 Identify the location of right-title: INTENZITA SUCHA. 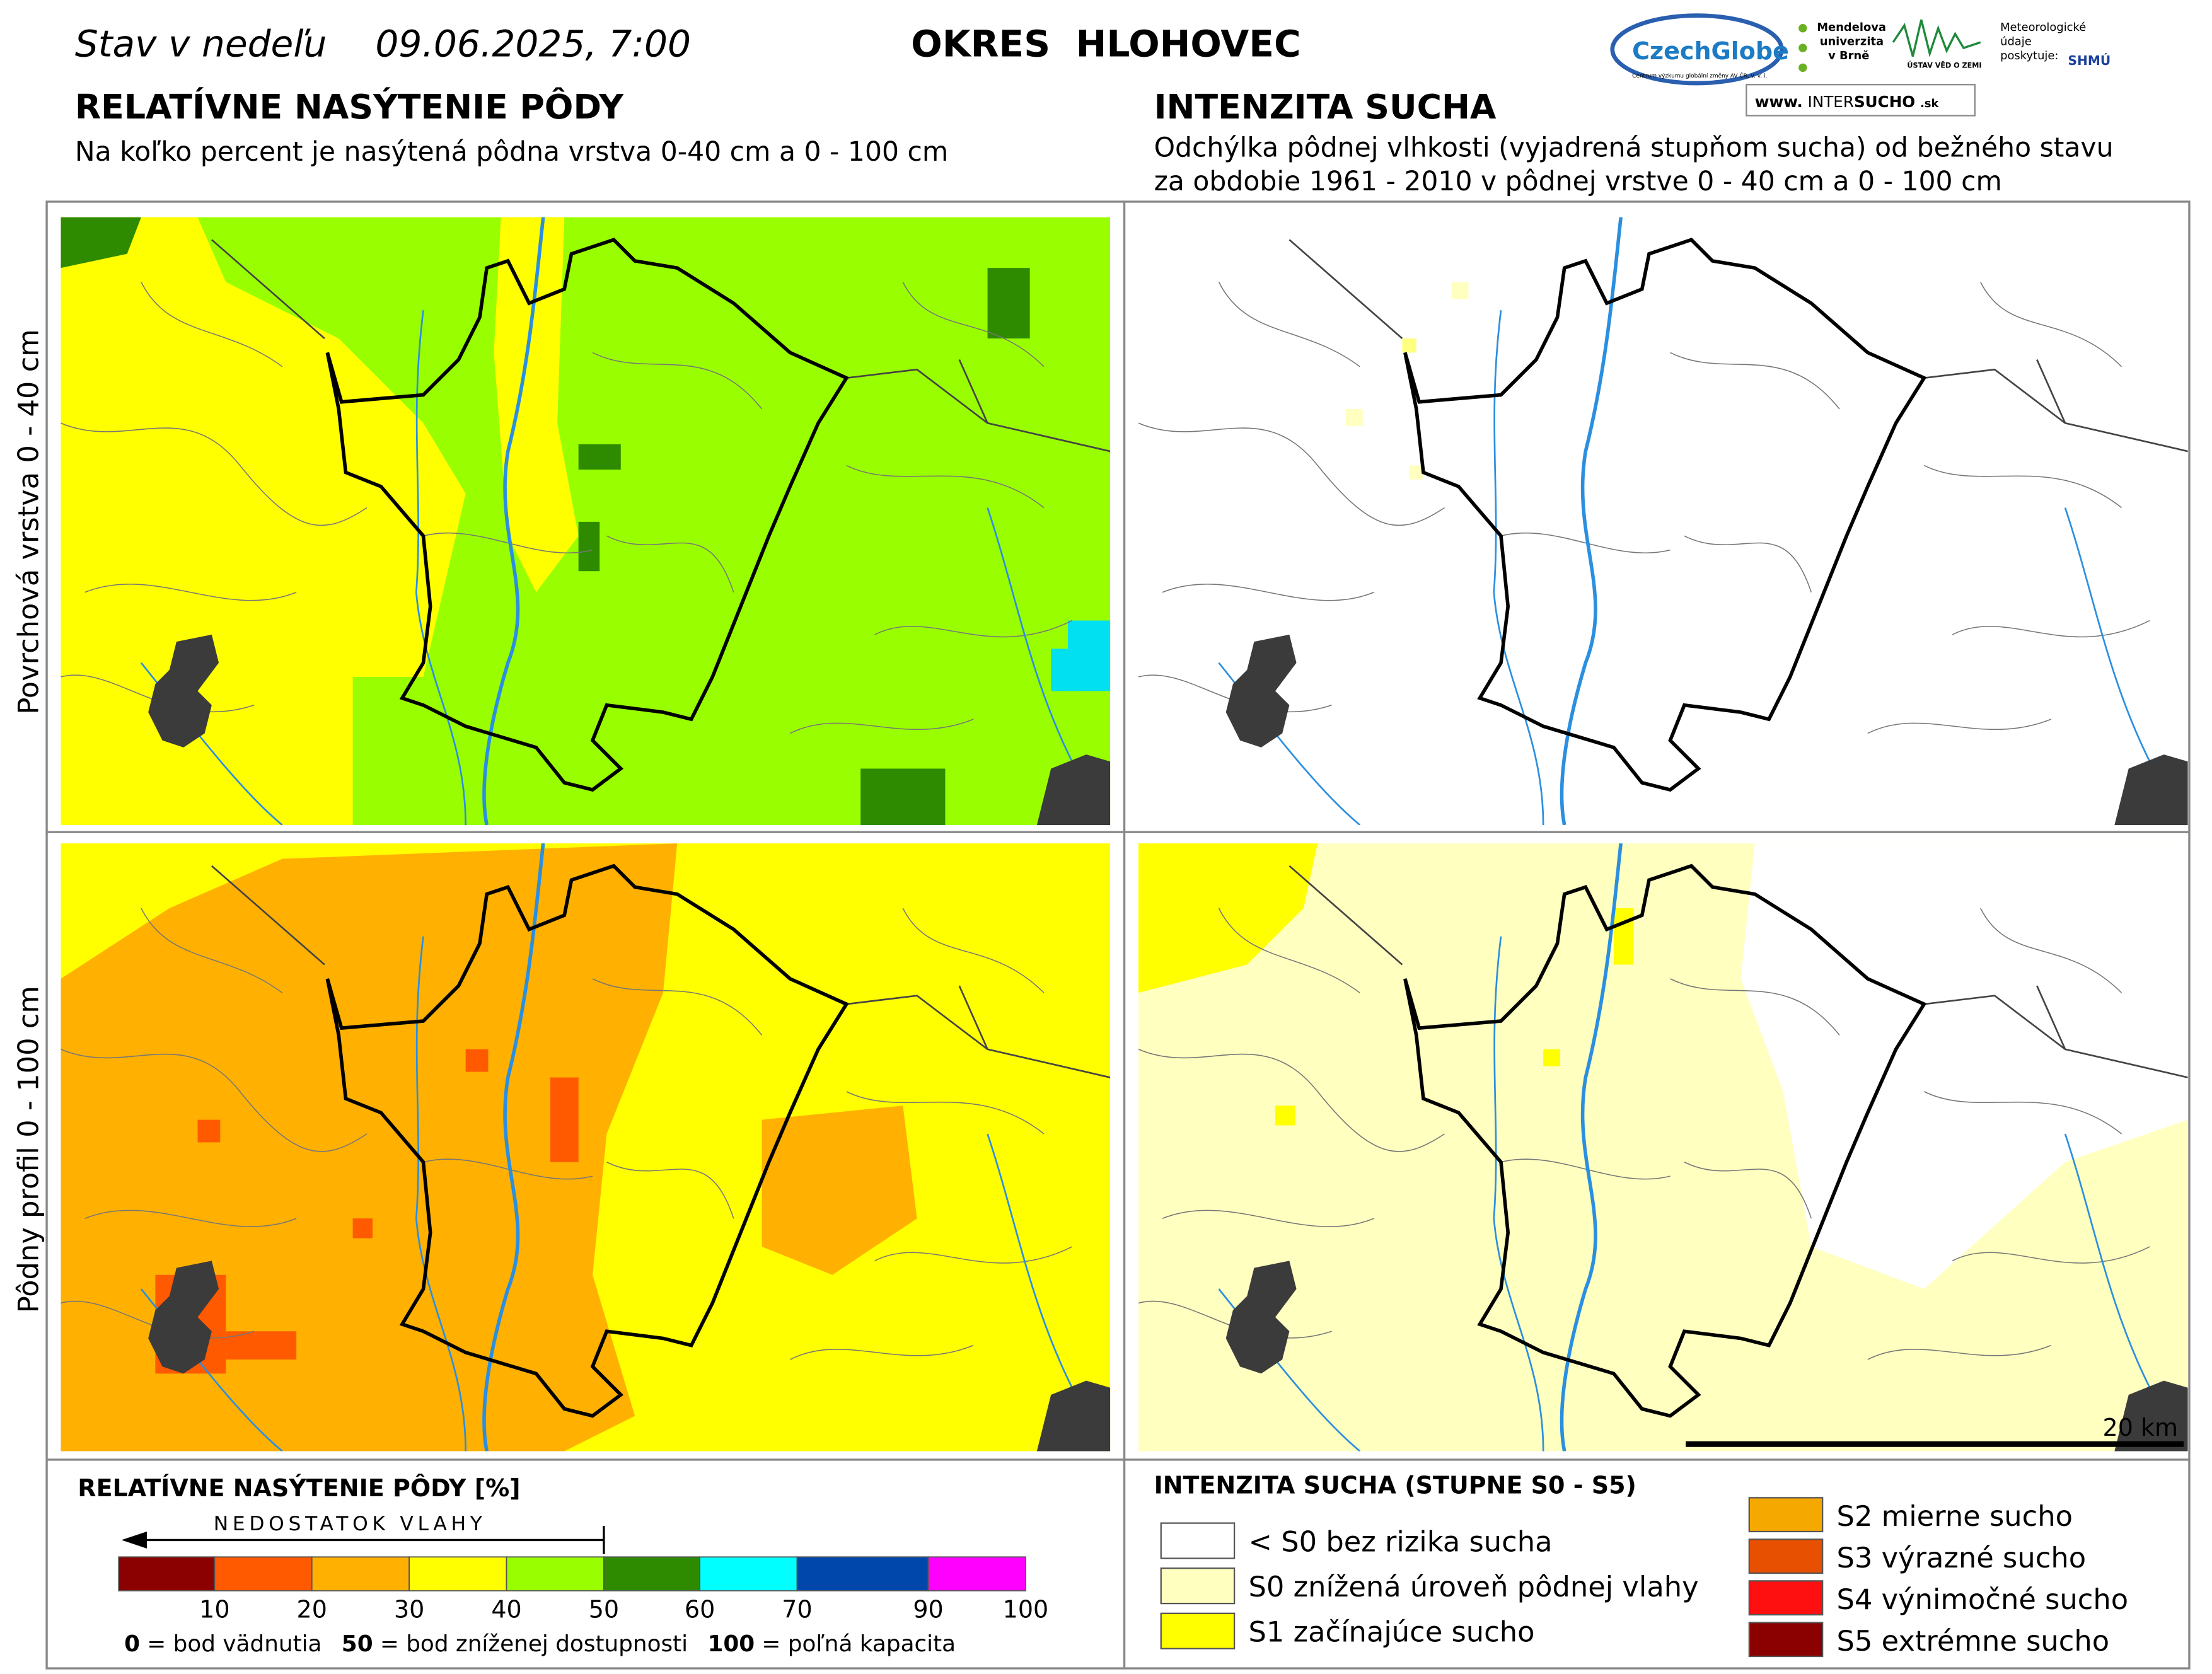
(1325, 107).